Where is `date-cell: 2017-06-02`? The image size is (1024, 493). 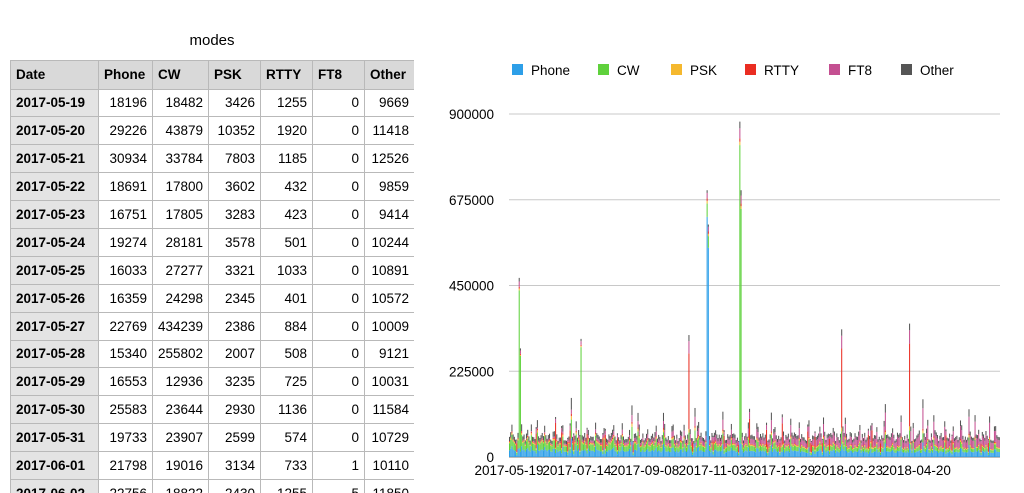 date-cell: 2017-06-02 is located at coordinates (54, 485).